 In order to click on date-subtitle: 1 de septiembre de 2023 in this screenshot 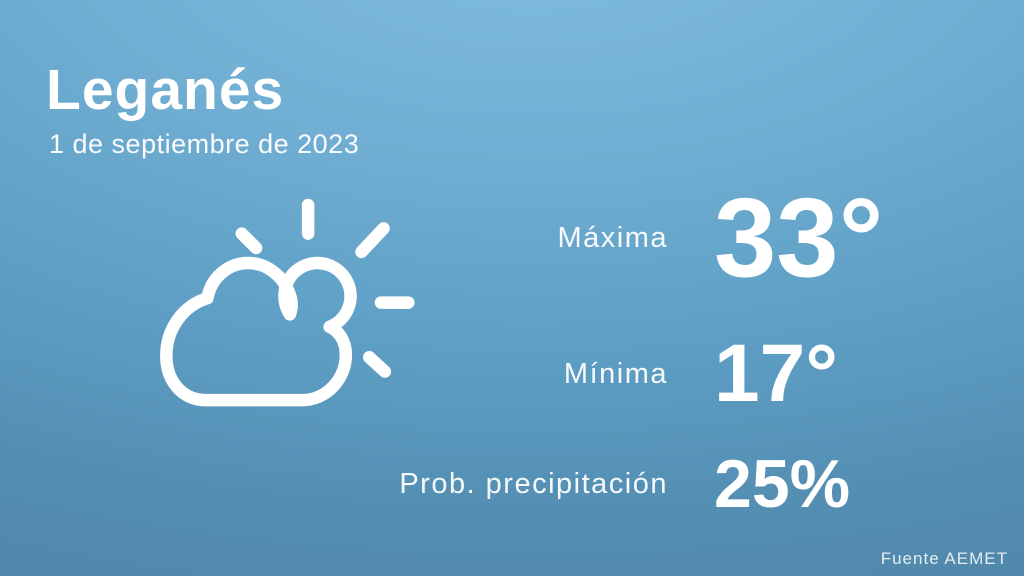, I will do `click(204, 144)`.